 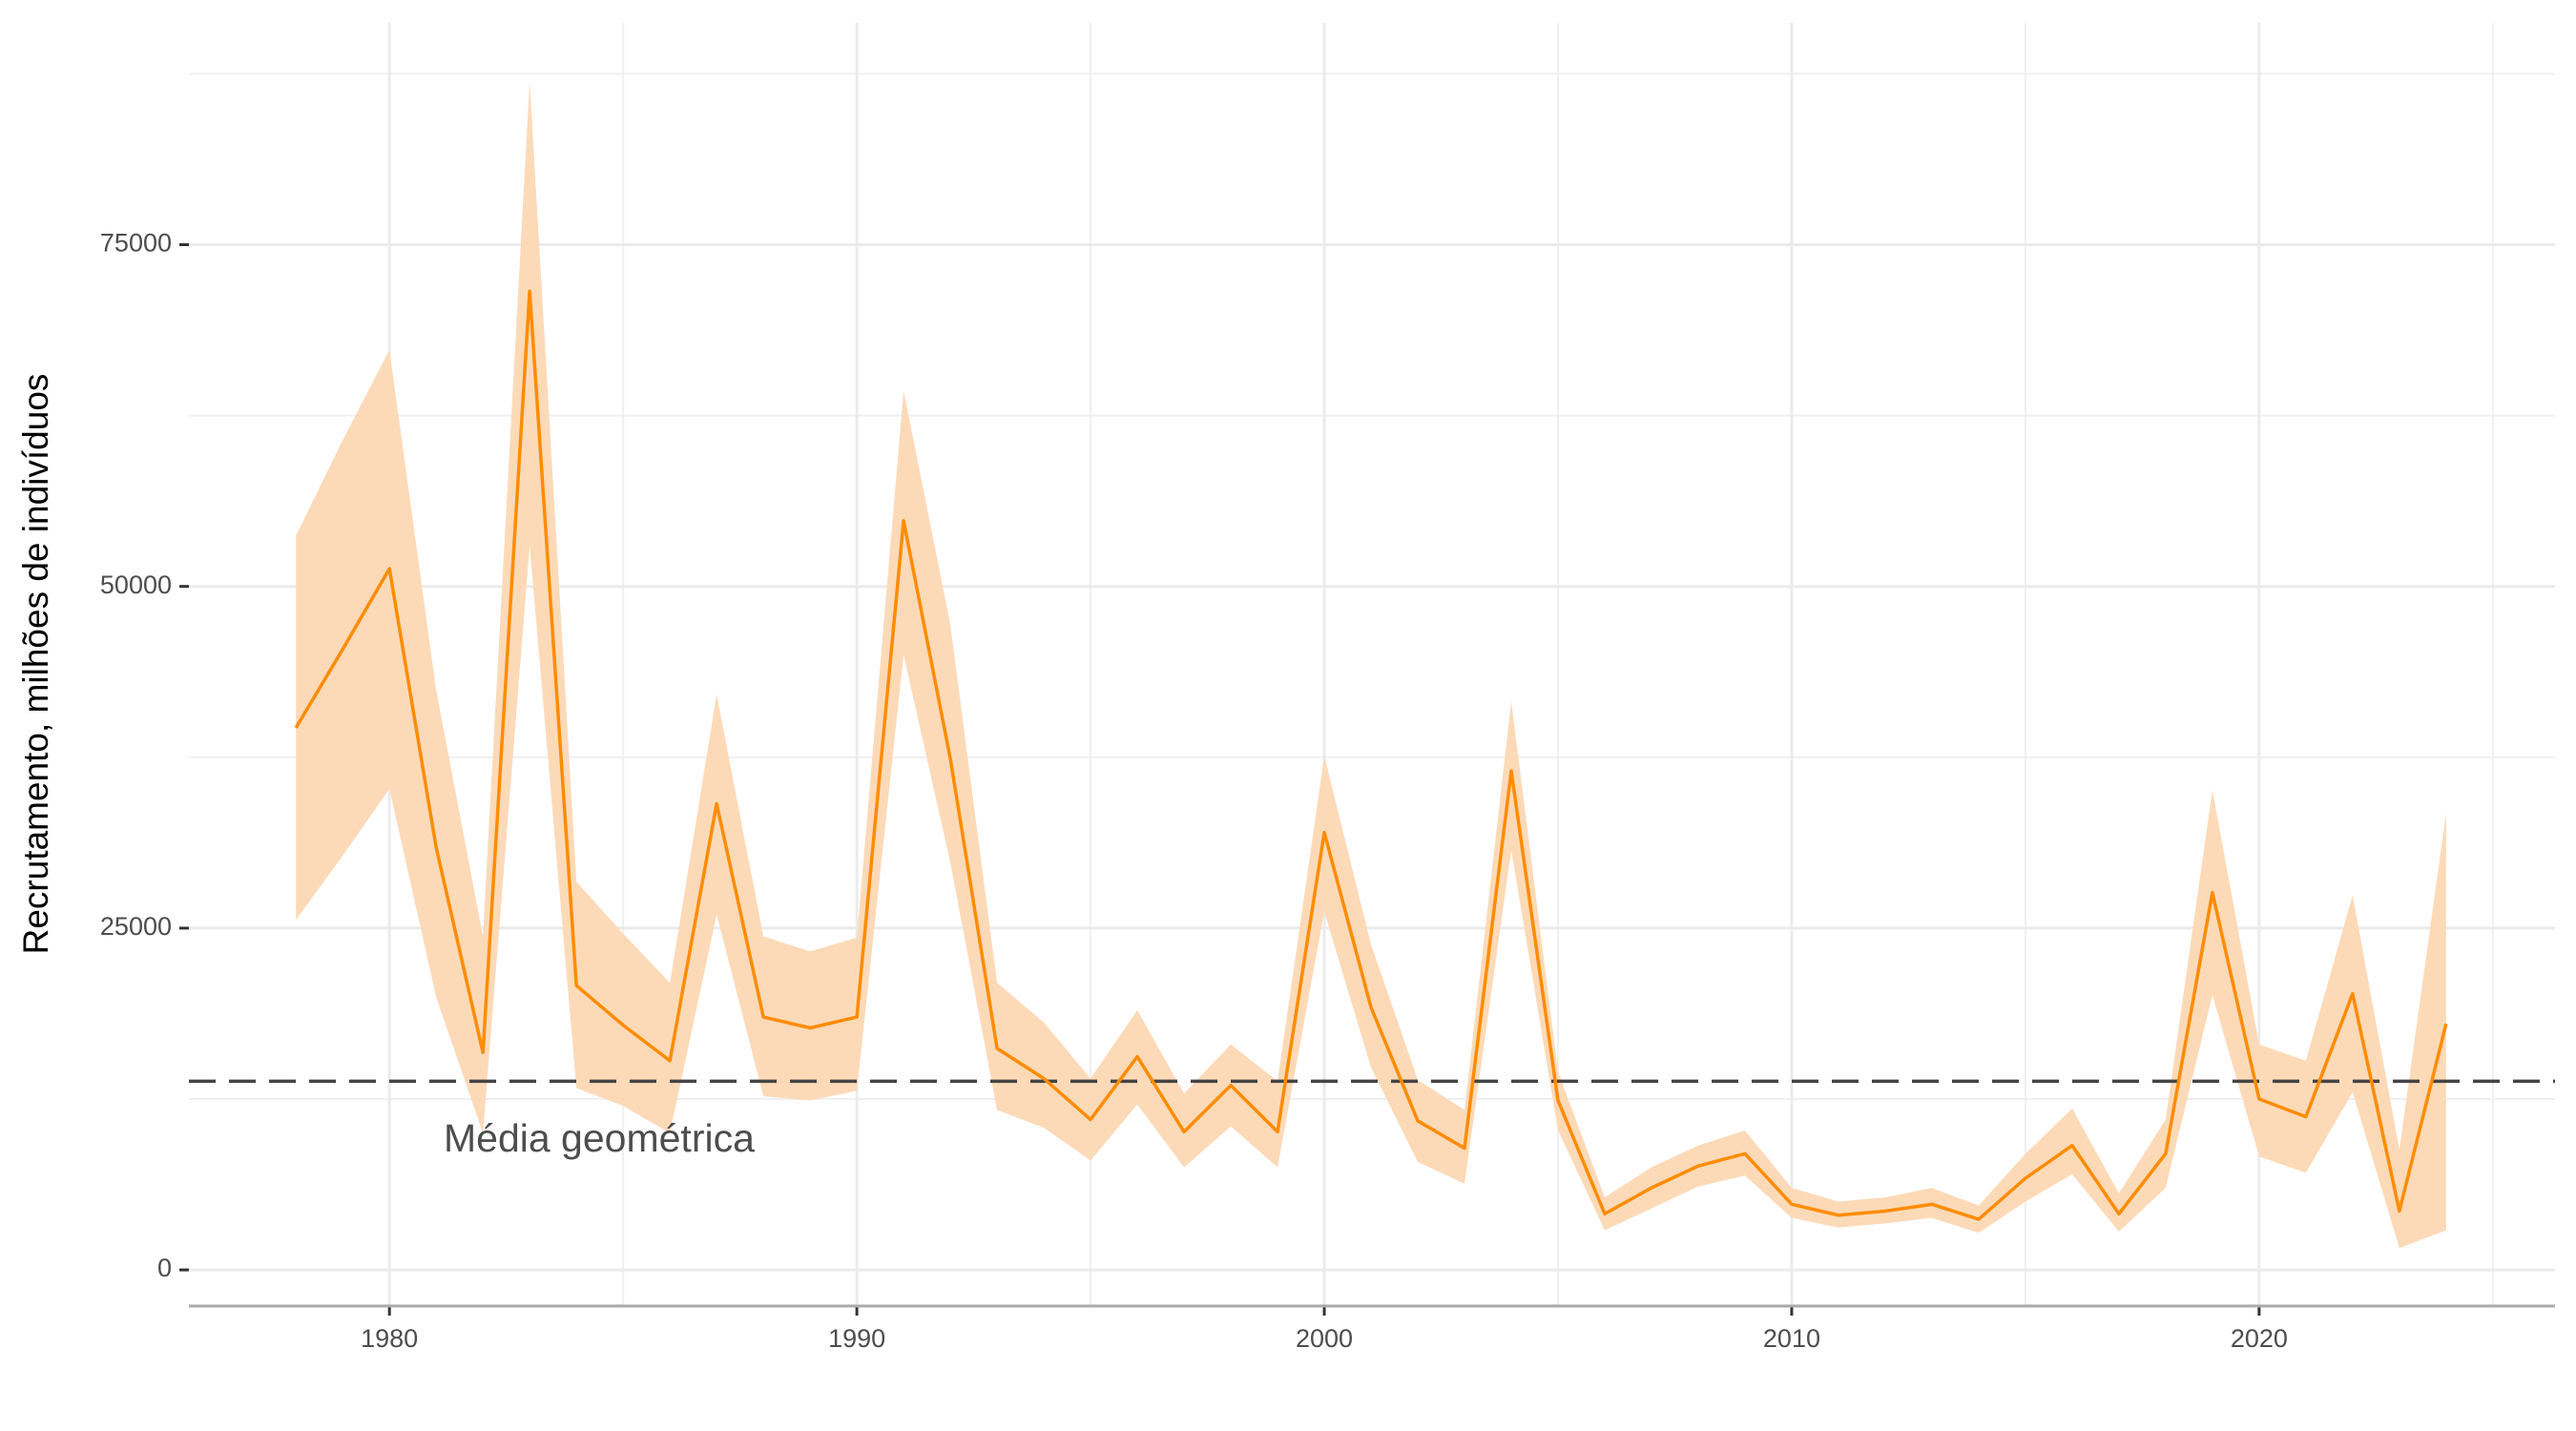 What do you see at coordinates (1791, 1338) in the screenshot?
I see `x-tick-label: 2010` at bounding box center [1791, 1338].